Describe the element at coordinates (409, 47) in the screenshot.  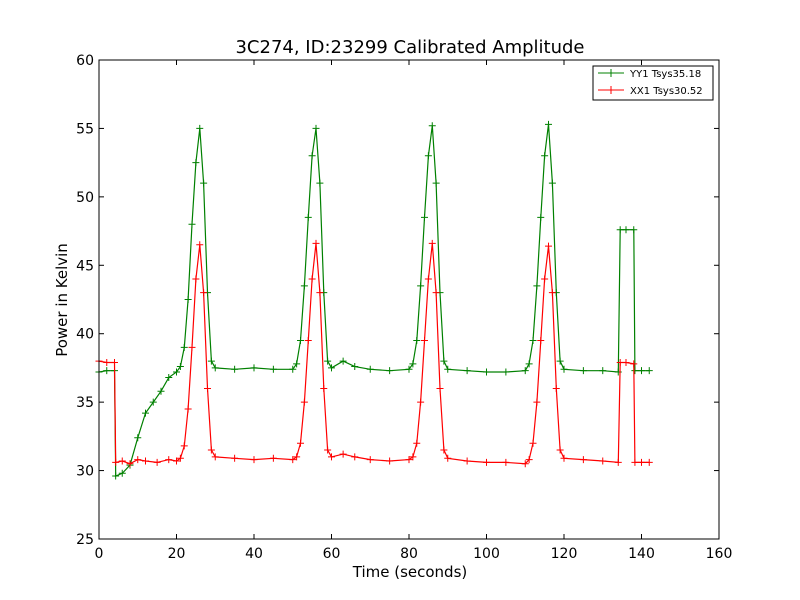
I see `chart-title: 3C274, ID:23299 Calibrated Amplitude` at that location.